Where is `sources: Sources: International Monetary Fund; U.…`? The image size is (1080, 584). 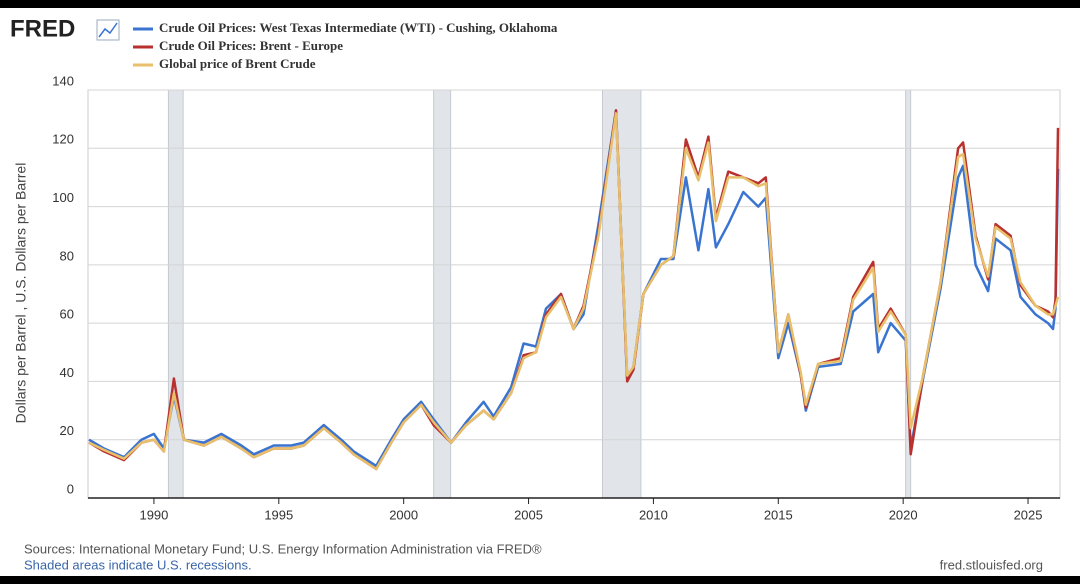 sources: Sources: International Monetary Fund; U.… is located at coordinates (283, 548).